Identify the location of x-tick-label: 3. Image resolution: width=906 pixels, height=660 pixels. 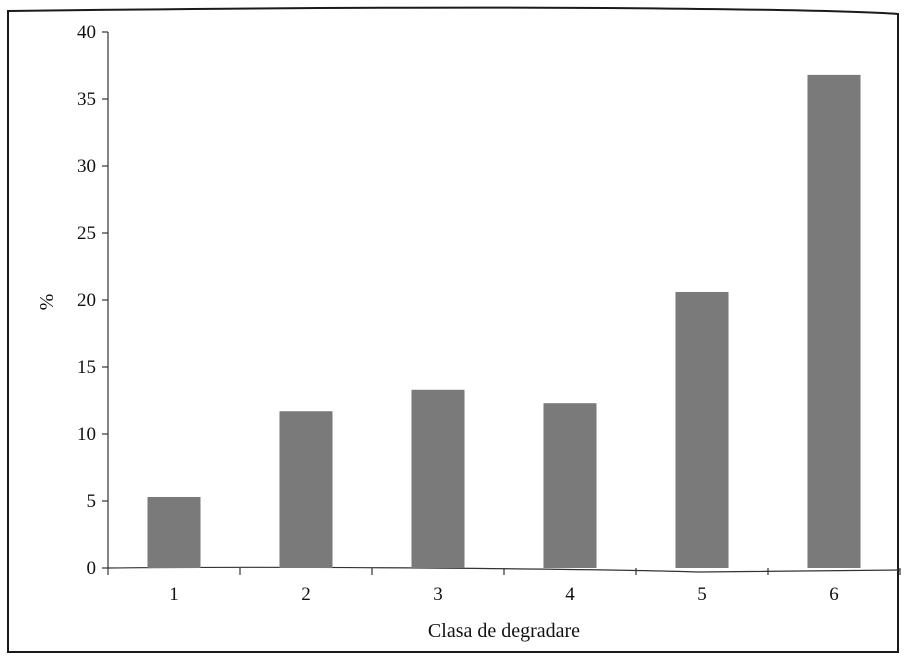
(438, 594).